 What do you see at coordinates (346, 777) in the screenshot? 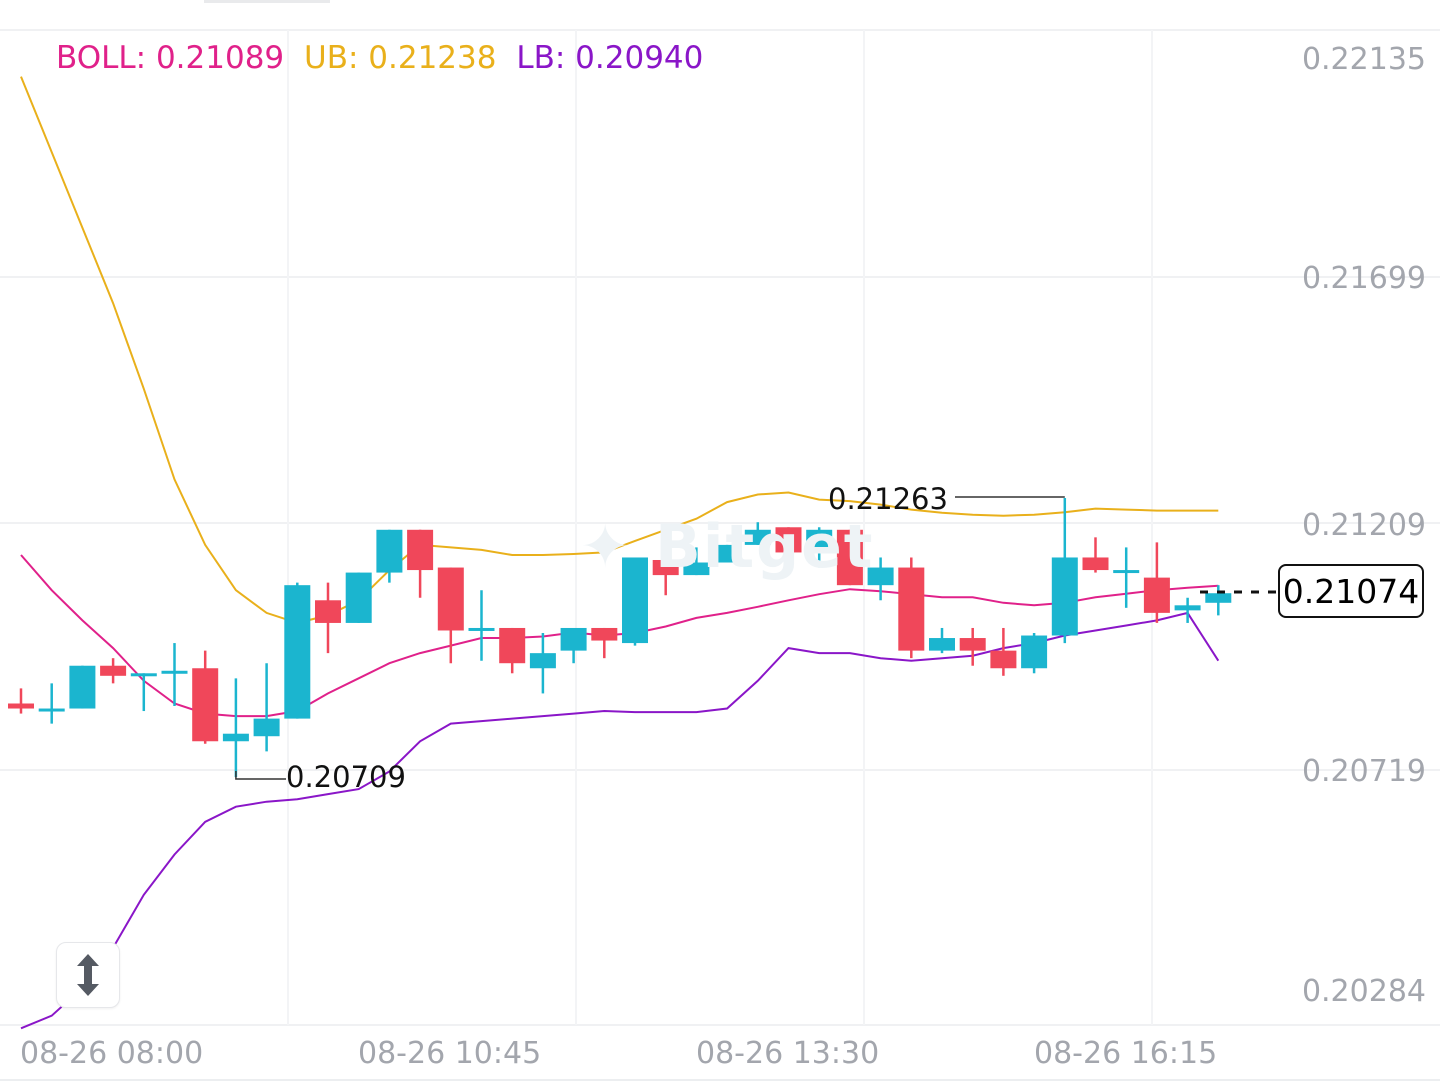
I see `low-marker-label: 0.20709` at bounding box center [346, 777].